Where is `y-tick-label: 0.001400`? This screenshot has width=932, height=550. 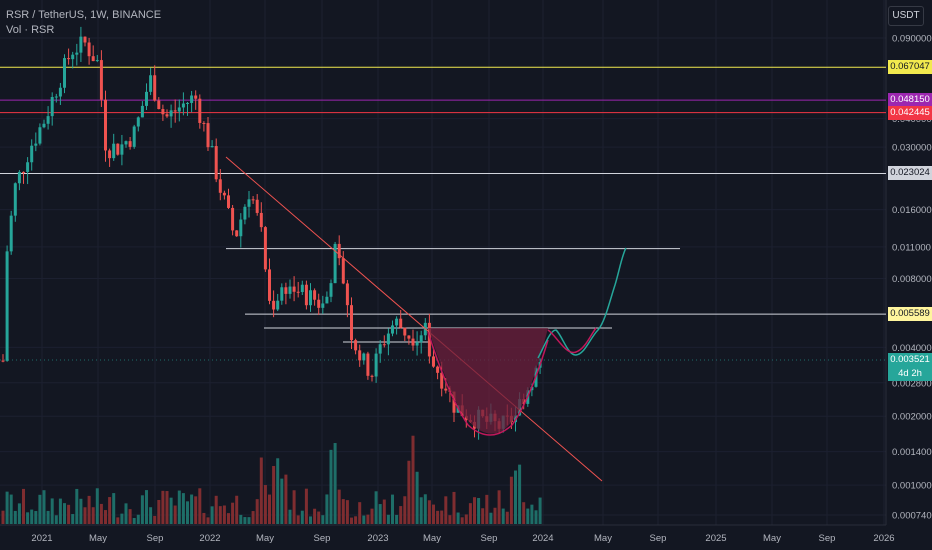 y-tick-label: 0.001400 is located at coordinates (912, 452).